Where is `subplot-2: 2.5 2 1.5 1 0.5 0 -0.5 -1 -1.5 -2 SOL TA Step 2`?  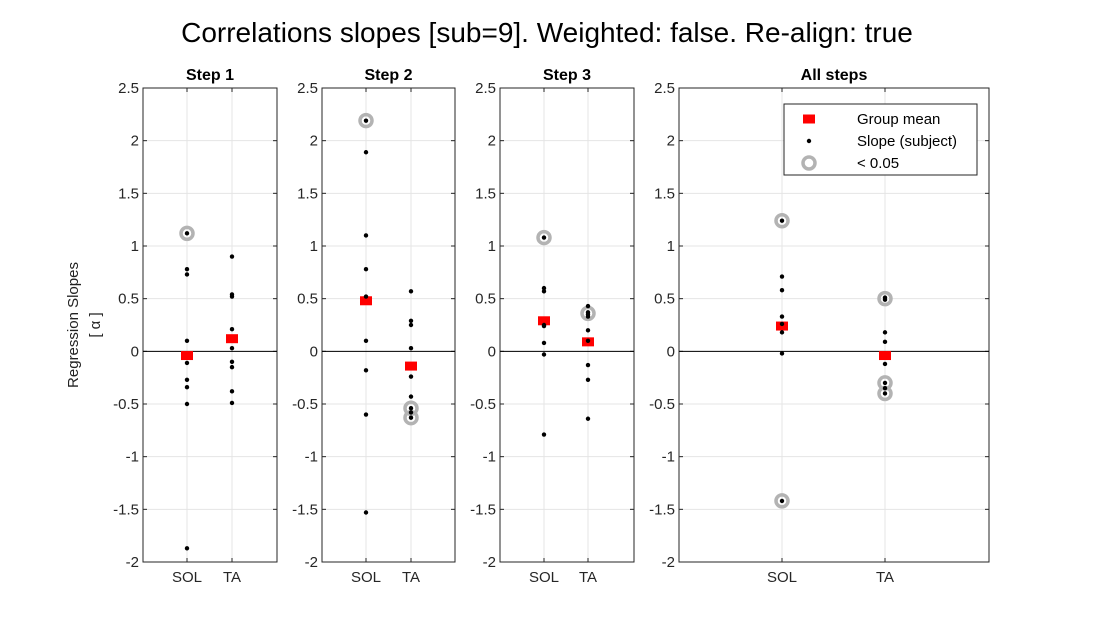 subplot-2: 2.5 2 1.5 1 0.5 0 -0.5 -1 -1.5 -2 SOL TA Step 2 is located at coordinates (374, 326).